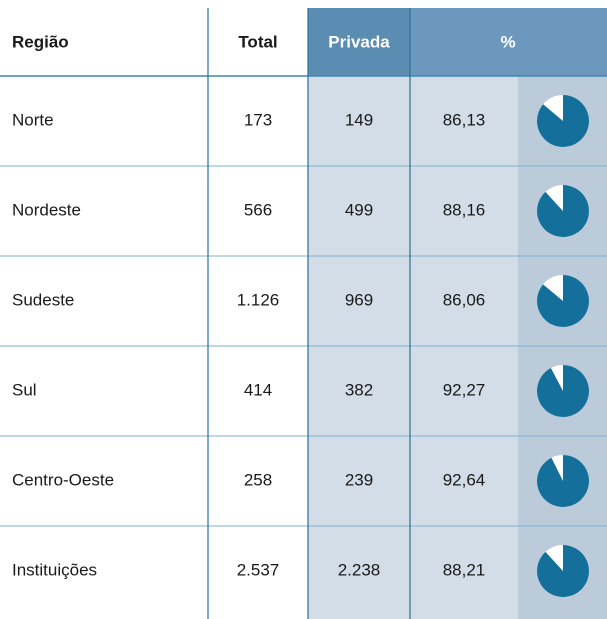 The image size is (607, 619). I want to click on cell: 2.238, so click(359, 569).